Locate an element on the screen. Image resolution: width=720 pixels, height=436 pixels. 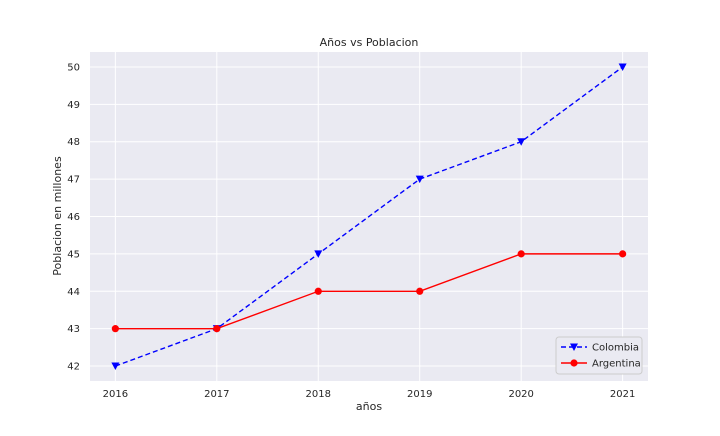
series-argentina is located at coordinates (369, 291).